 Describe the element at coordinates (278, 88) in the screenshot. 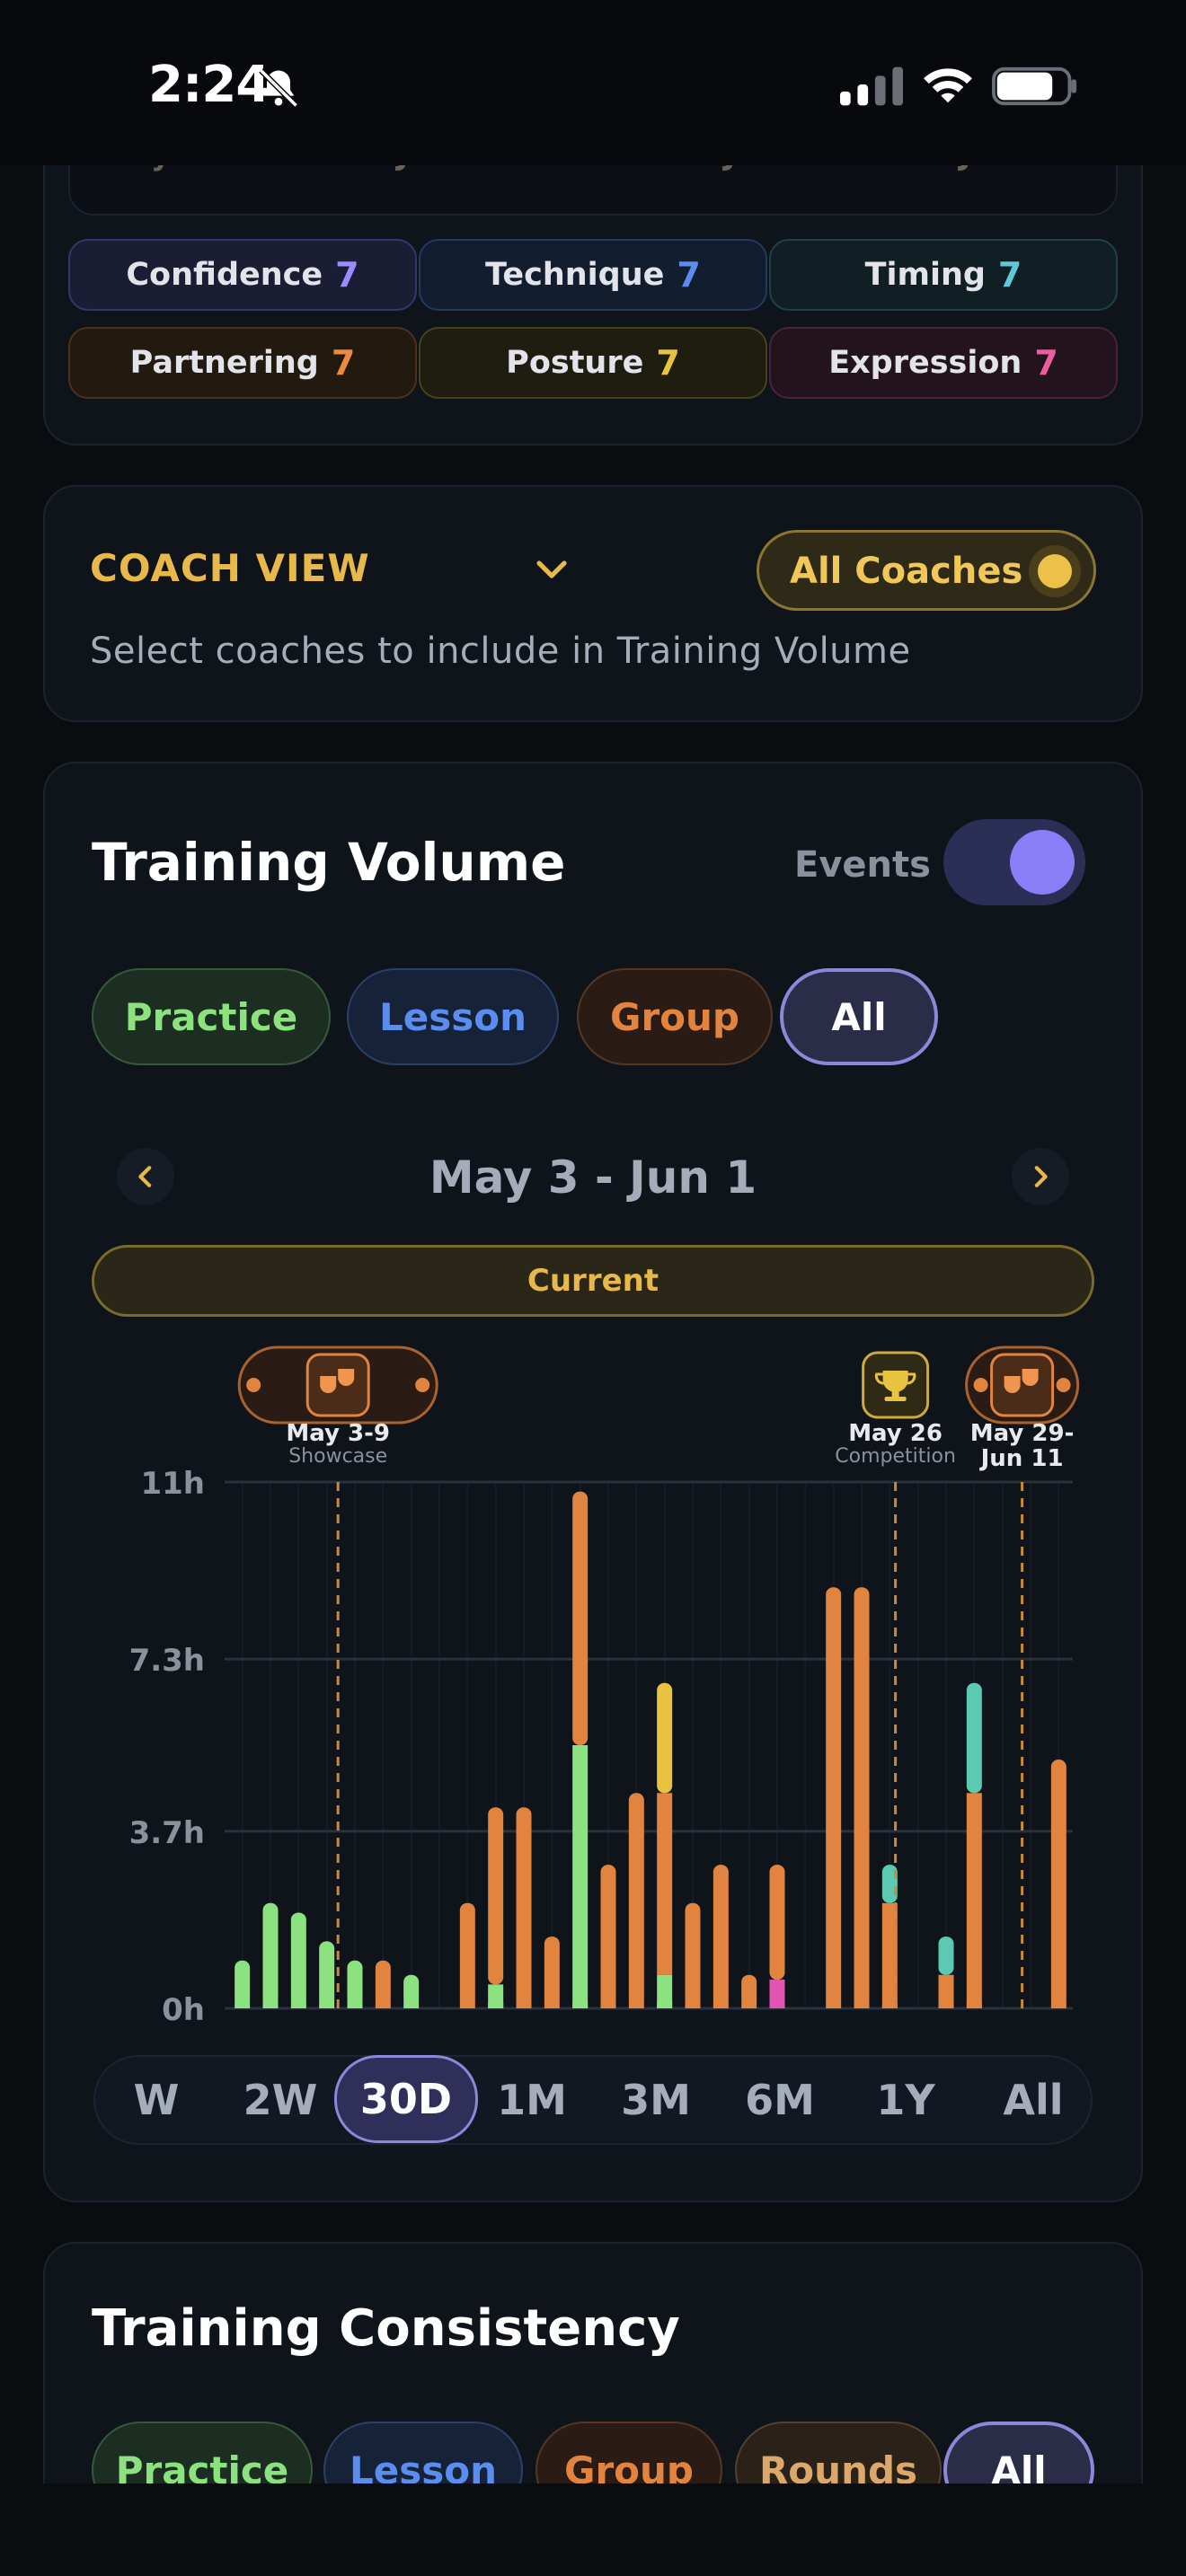

I see `bell-slash-icon` at that location.